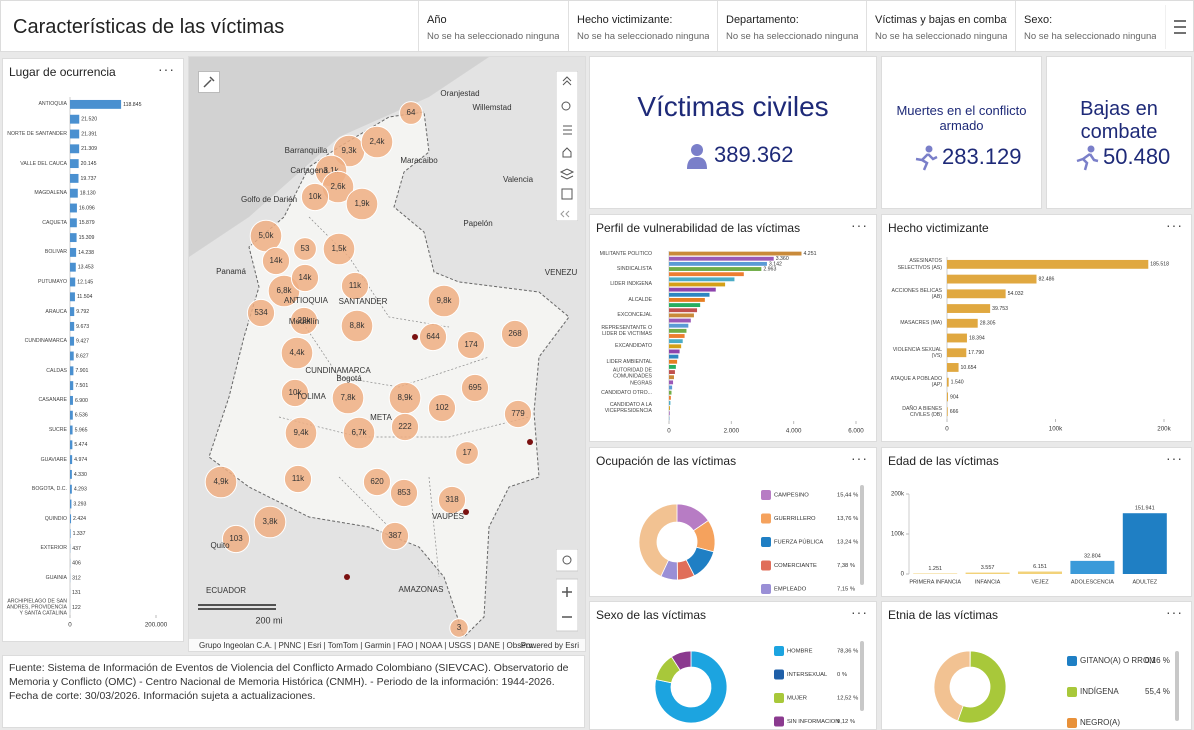  I want to click on value-label: 6.151, so click(1040, 567).